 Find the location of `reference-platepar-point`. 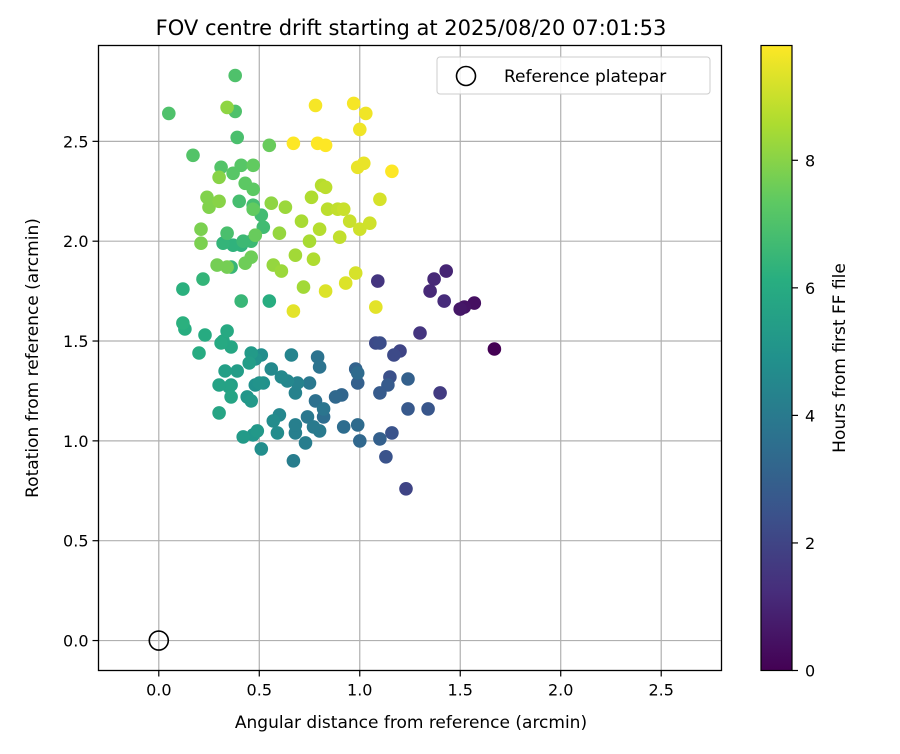

reference-platepar-point is located at coordinates (159, 640).